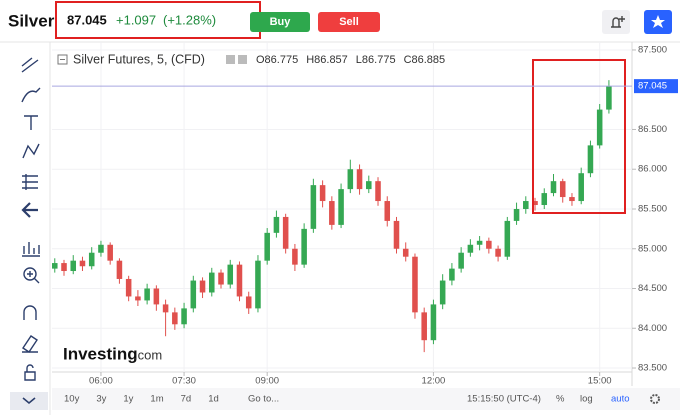 This screenshot has width=680, height=415. I want to click on y-tick-label: 85.000, so click(652, 248).